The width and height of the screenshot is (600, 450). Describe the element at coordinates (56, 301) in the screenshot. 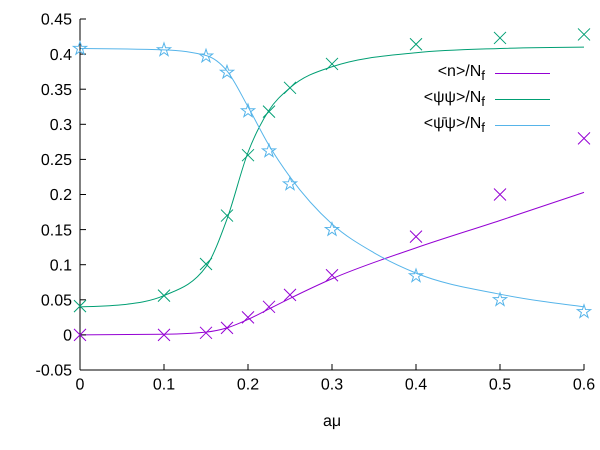

I see `y-tick-label: 0.05` at that location.